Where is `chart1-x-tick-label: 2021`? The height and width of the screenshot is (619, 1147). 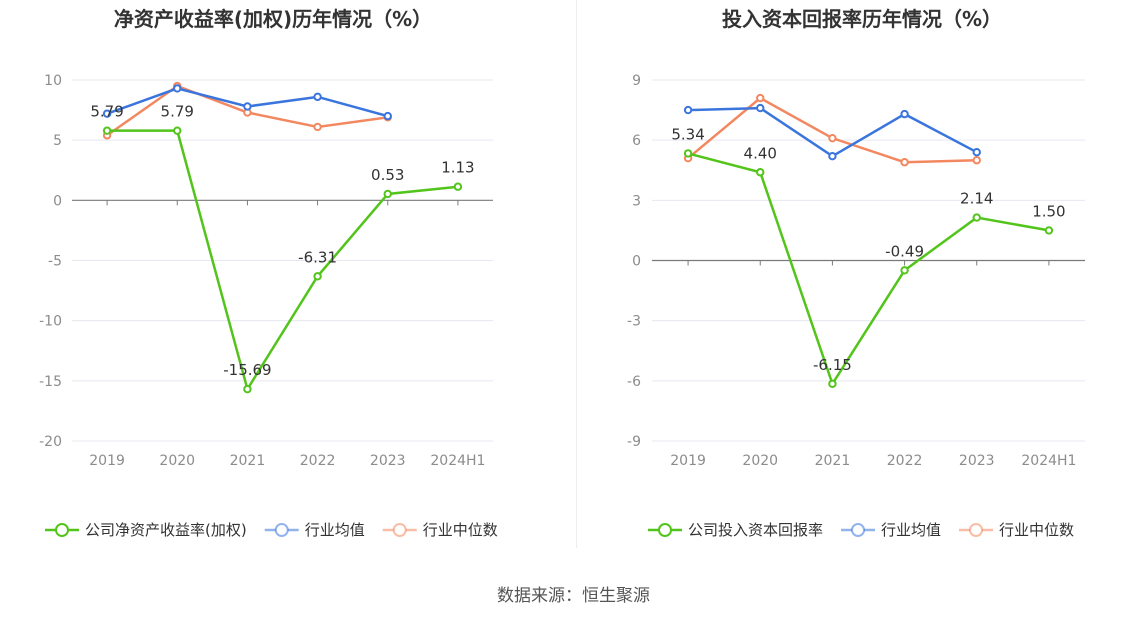
chart1-x-tick-label: 2021 is located at coordinates (248, 461).